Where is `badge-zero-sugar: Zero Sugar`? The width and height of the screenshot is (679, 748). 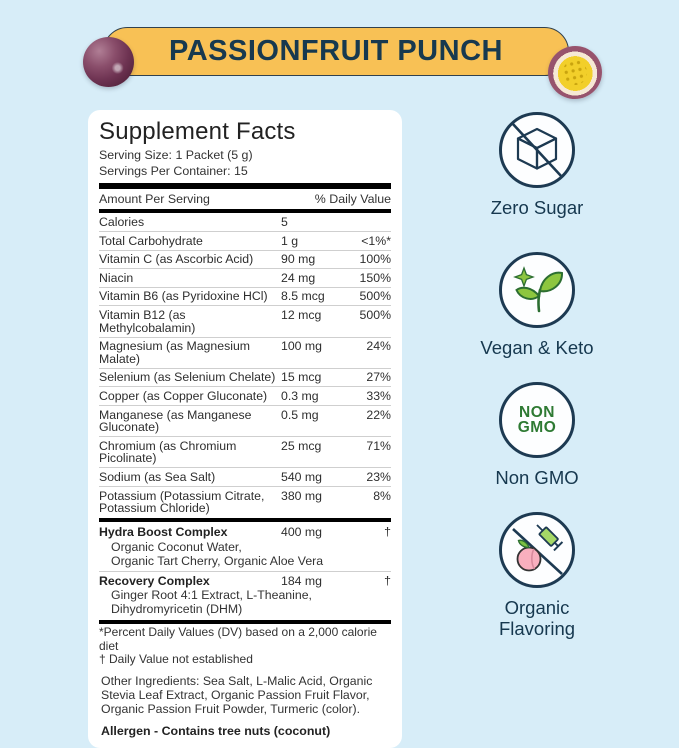
badge-zero-sugar: Zero Sugar is located at coordinates (537, 165).